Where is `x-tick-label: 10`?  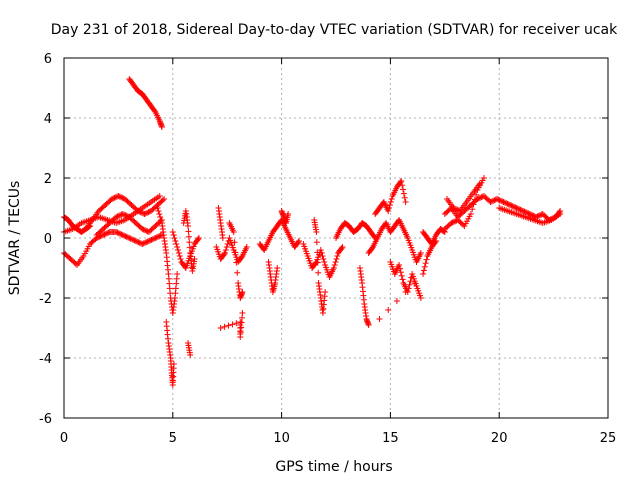
x-tick-label: 10 is located at coordinates (281, 438).